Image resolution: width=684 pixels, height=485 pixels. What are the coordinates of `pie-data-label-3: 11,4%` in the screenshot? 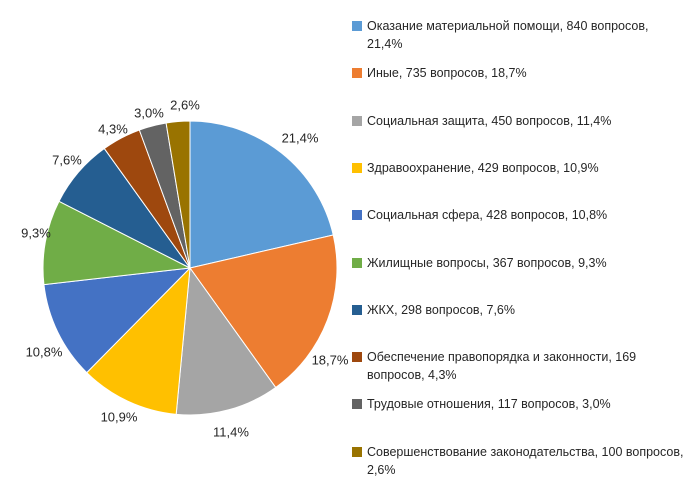 It's located at (231, 432).